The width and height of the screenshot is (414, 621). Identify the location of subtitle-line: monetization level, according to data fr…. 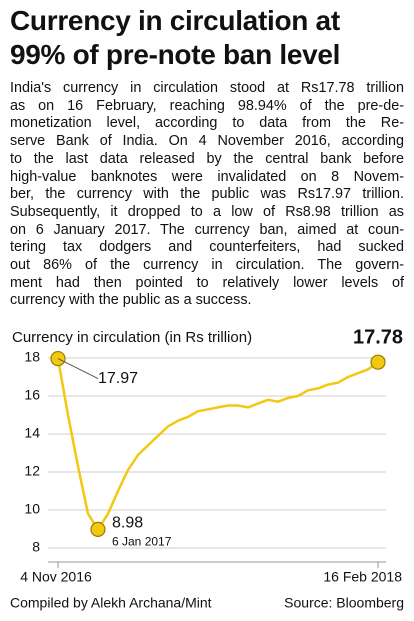
(207, 123).